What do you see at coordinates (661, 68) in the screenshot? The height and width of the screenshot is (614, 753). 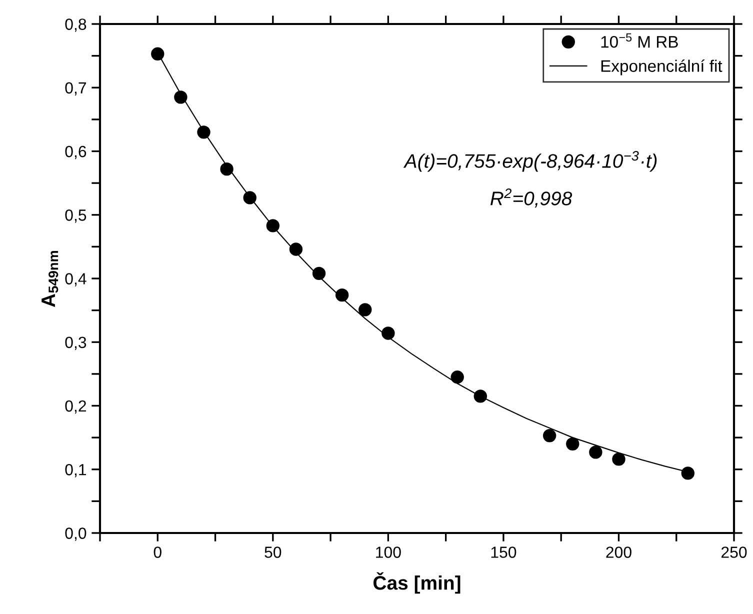 I see `legend-label: Exponenciální fit` at bounding box center [661, 68].